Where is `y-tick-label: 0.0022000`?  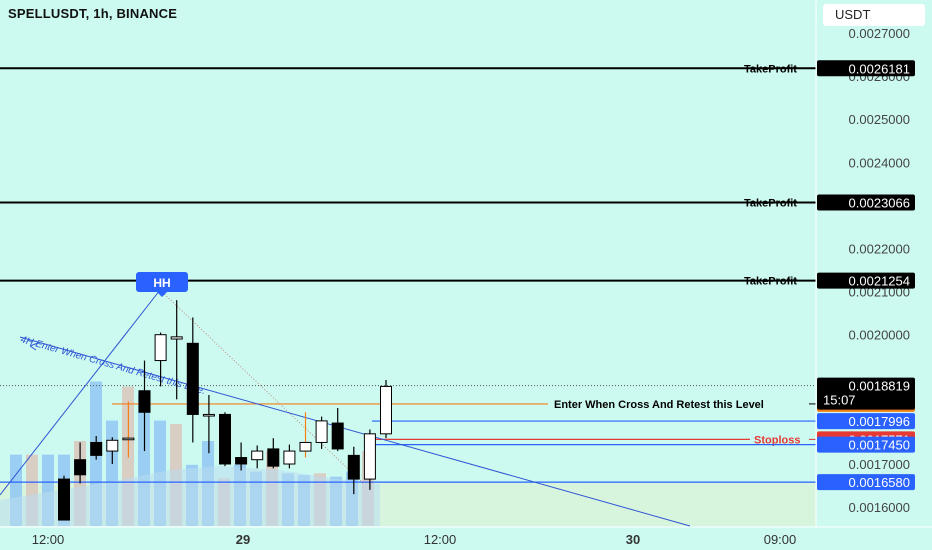 y-tick-label: 0.0022000 is located at coordinates (879, 249).